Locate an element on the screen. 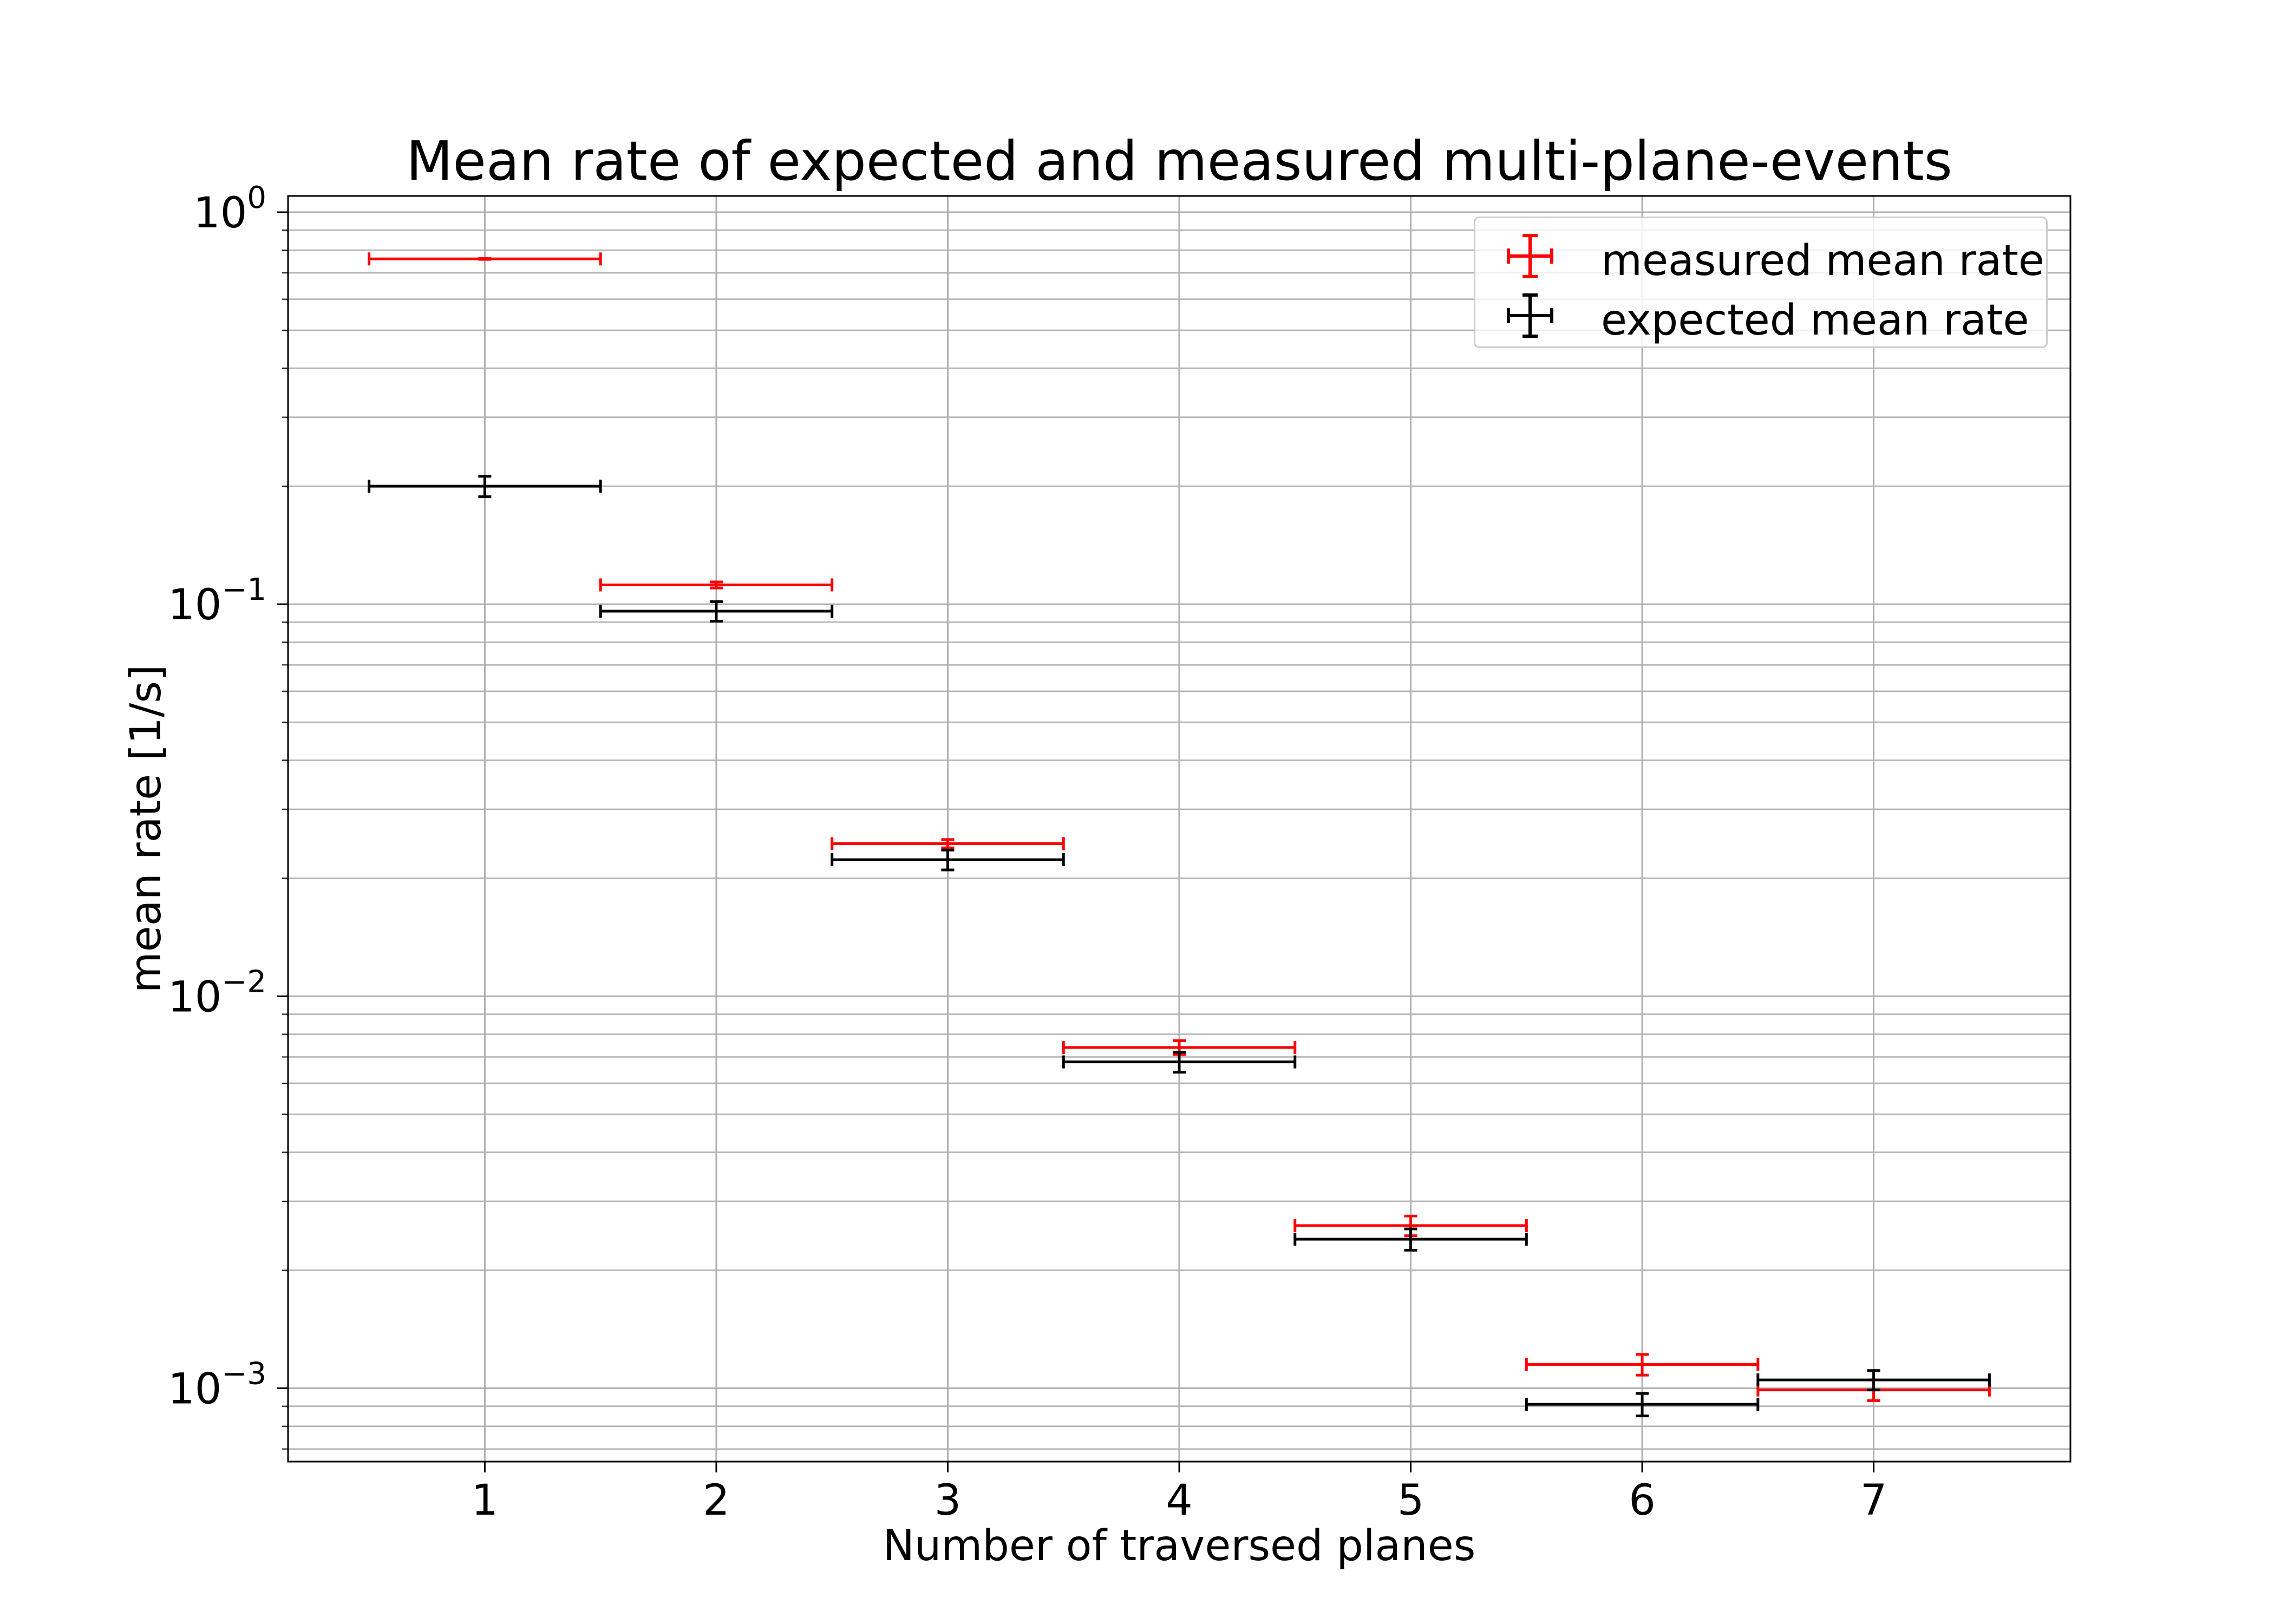  x-tick-label: 5 is located at coordinates (1411, 1500).